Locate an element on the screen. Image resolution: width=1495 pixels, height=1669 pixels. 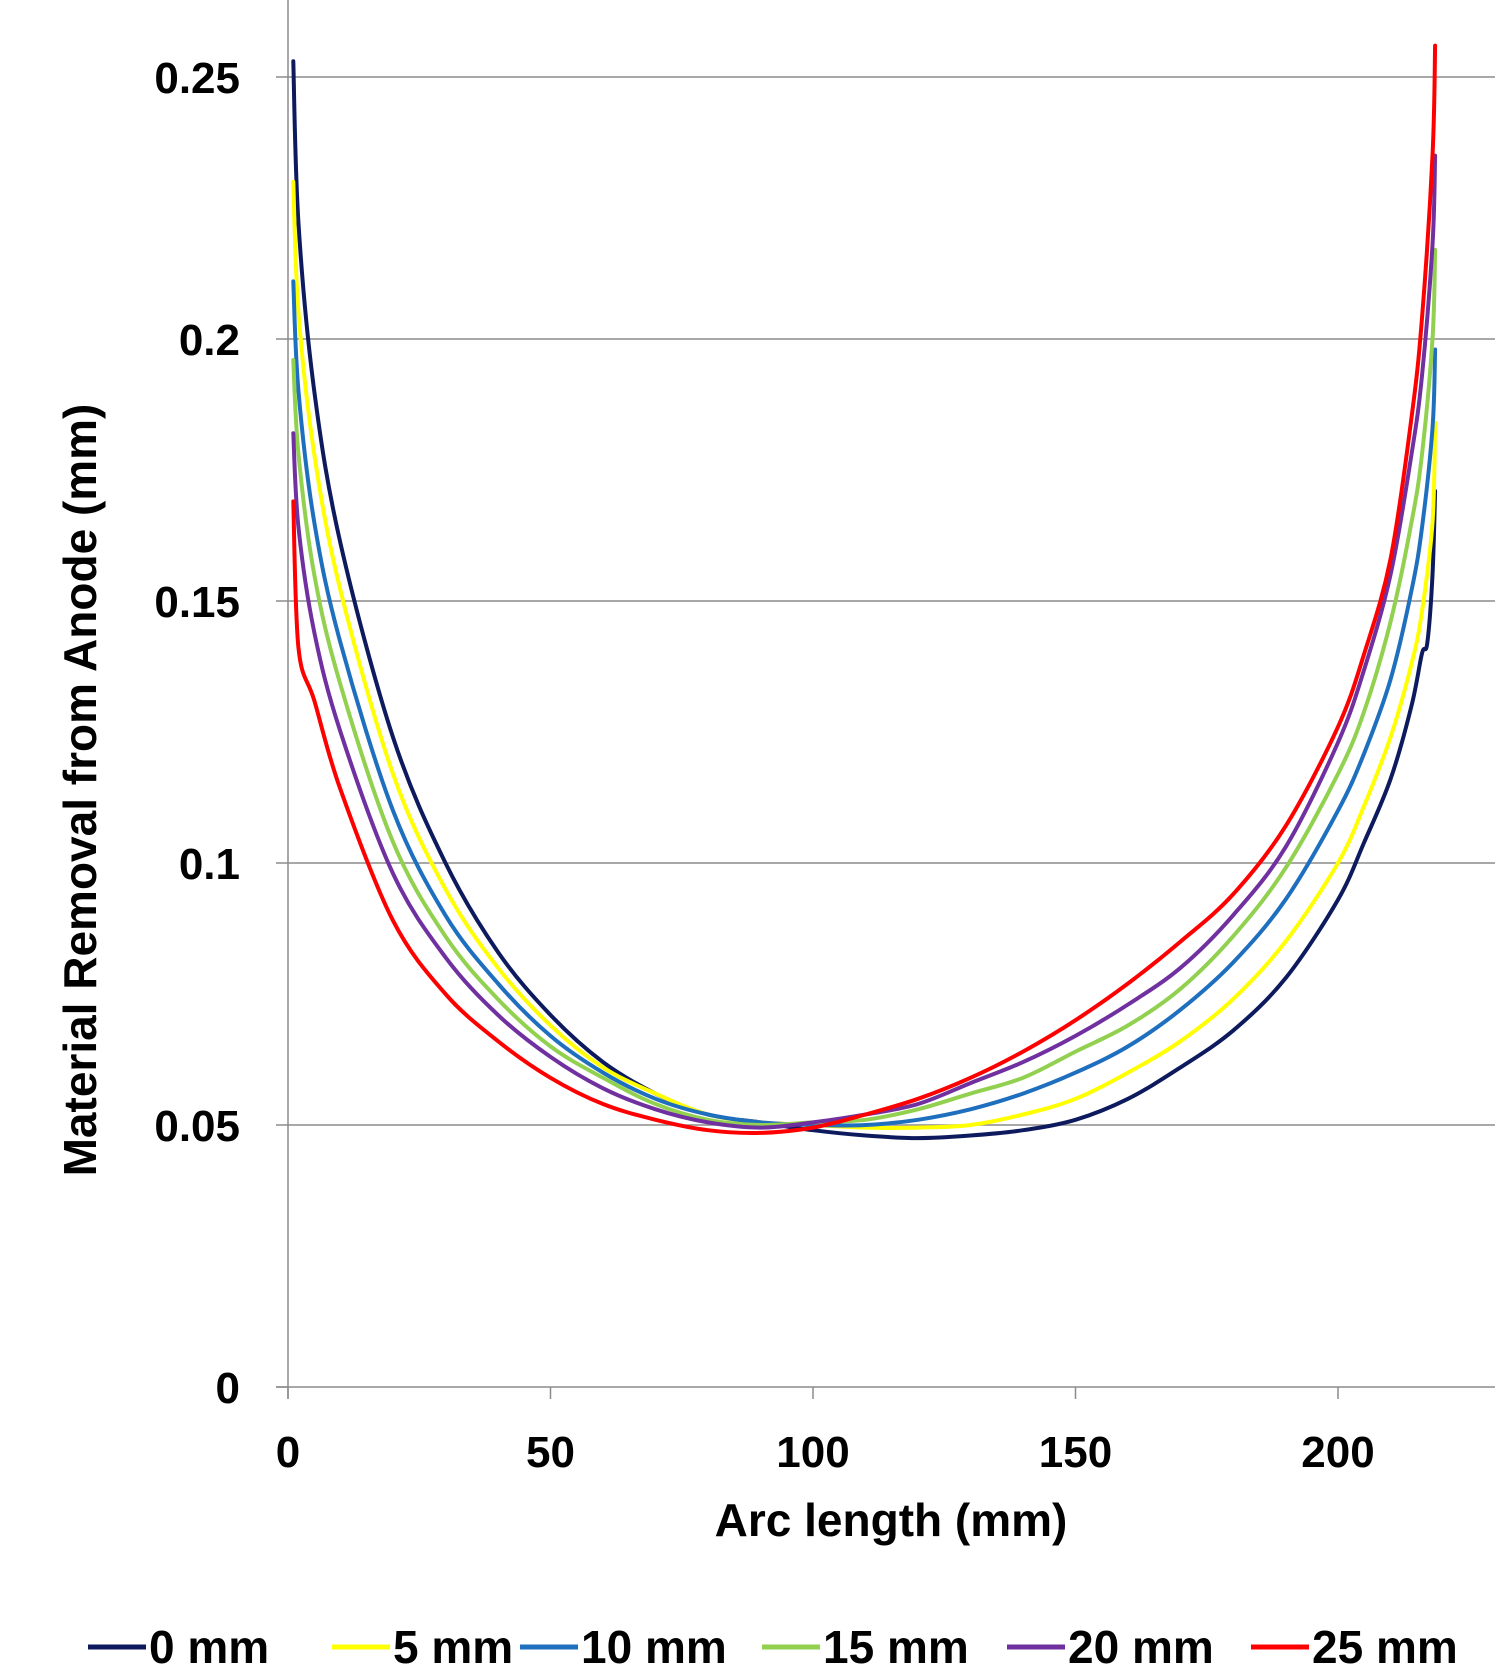
x-axis-title: Arc length (mm) is located at coordinates (891, 1520).